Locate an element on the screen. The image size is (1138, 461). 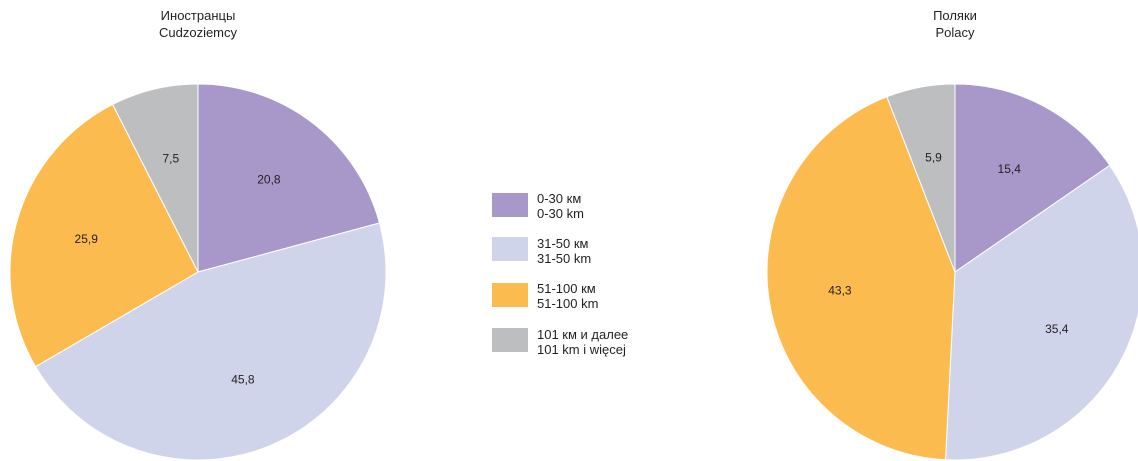
slice-value-label: 7,5 is located at coordinates (170, 159).